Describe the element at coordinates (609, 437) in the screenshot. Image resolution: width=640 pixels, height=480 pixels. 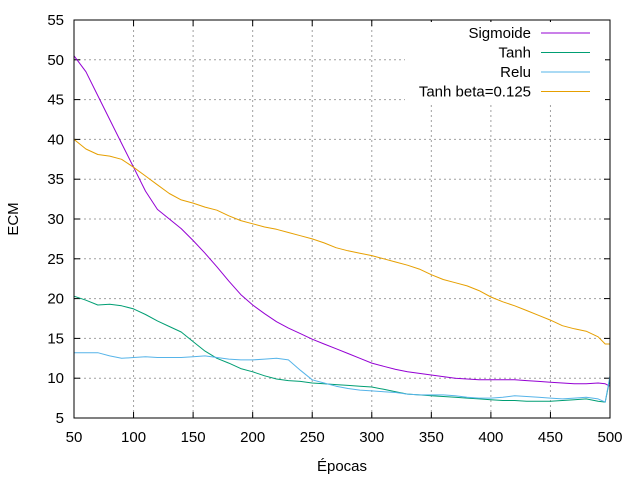
I see `x-tick-label: 500` at that location.